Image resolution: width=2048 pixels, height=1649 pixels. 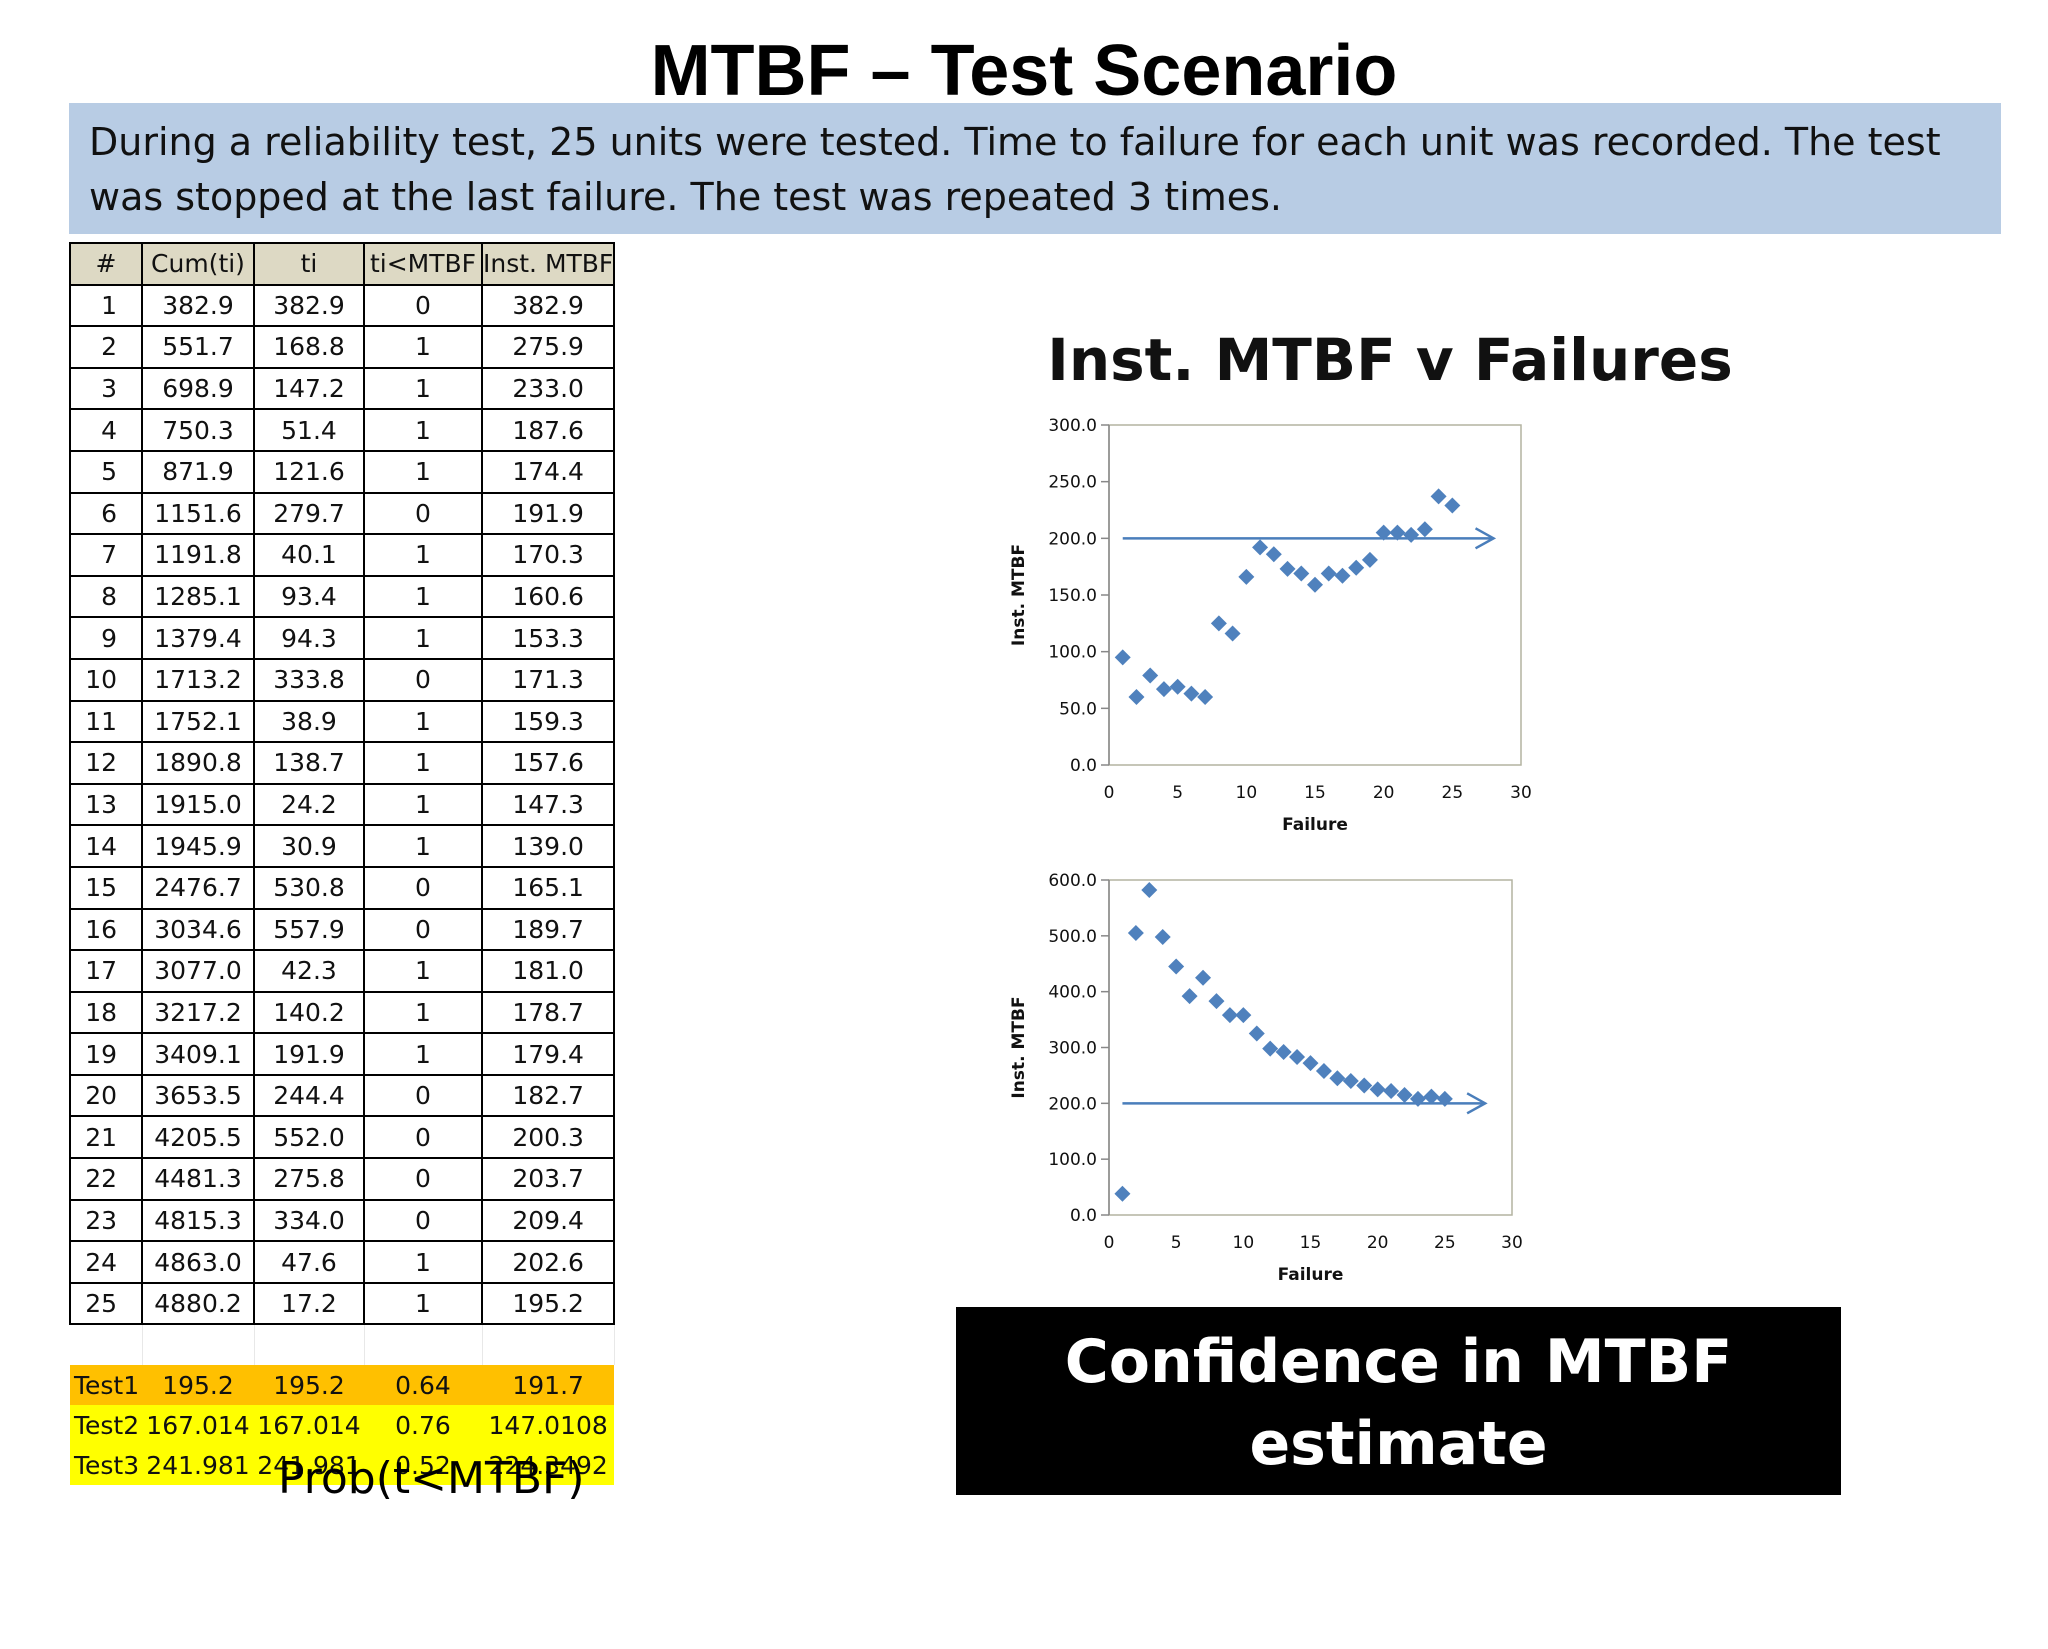 What do you see at coordinates (548, 929) in the screenshot?
I see `table-cell: 189.7` at bounding box center [548, 929].